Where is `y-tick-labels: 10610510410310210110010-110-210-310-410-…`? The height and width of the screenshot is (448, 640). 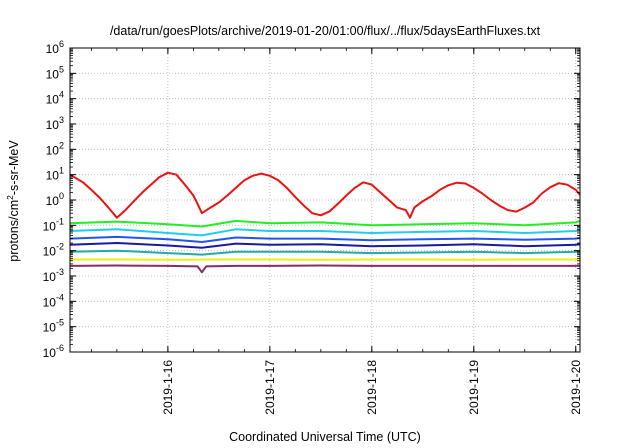 y-tick-labels: 10610510410310210110010-110-210-310-410-… is located at coordinates (53, 199).